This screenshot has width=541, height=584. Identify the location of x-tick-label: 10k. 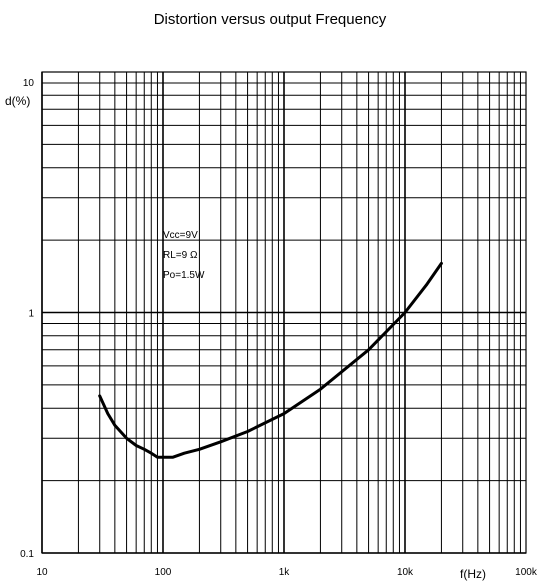
(405, 572).